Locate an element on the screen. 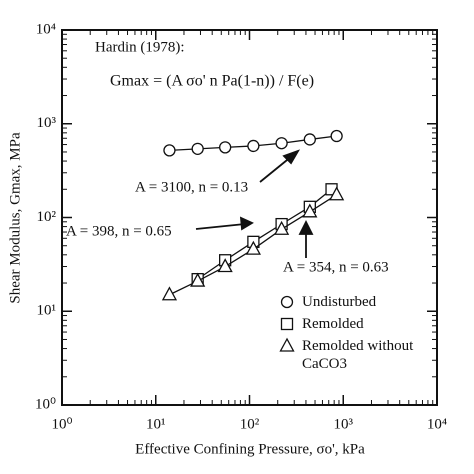 The image size is (474, 474). arrows is located at coordinates (254, 203).